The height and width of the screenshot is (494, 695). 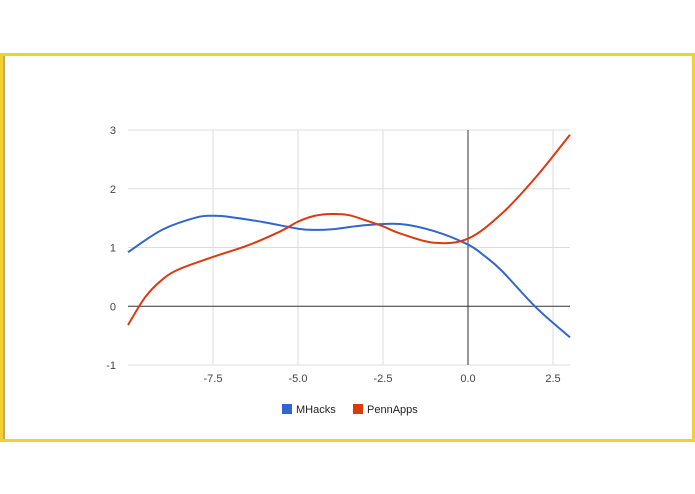 I want to click on x-tick-labels: -7.5 -5.0 -2.5 0.0 2.5, so click(x=382, y=379).